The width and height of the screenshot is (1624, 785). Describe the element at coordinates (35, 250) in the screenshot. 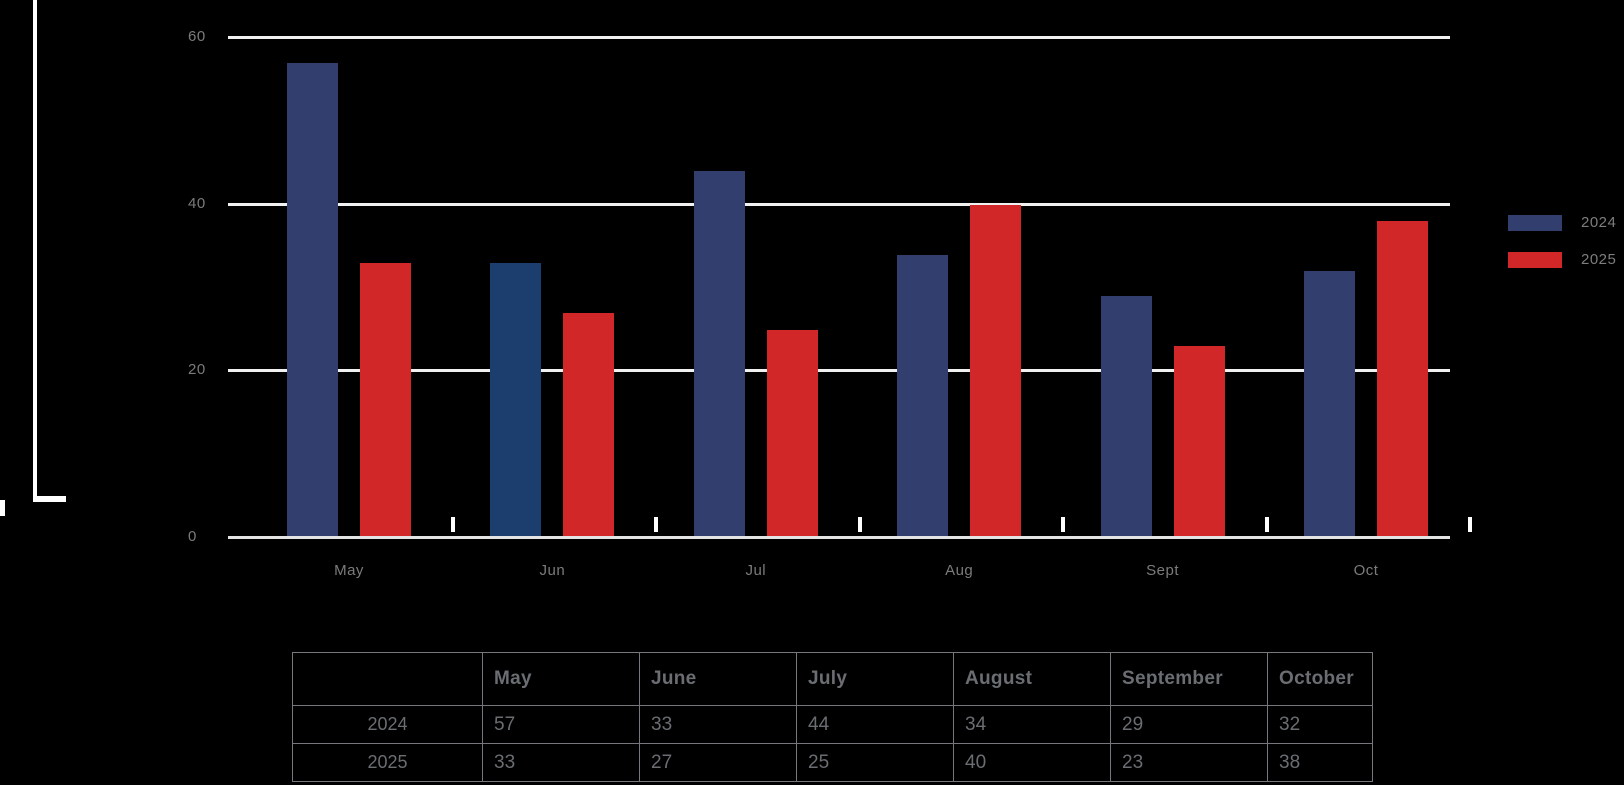

I see `outer-axis-vertical-line` at that location.